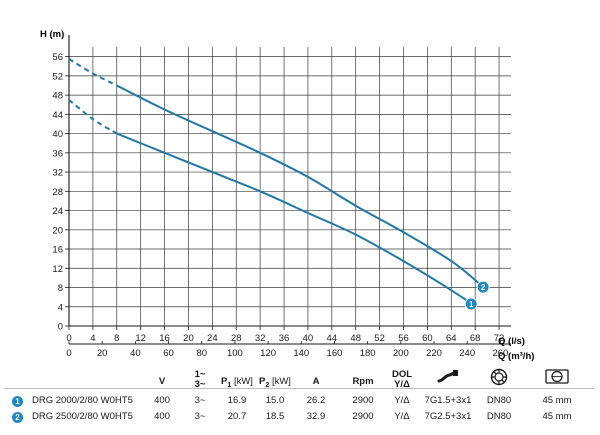 The image size is (600, 435). Describe the element at coordinates (60, 288) in the screenshot. I see `y-tick-label: 8` at that location.